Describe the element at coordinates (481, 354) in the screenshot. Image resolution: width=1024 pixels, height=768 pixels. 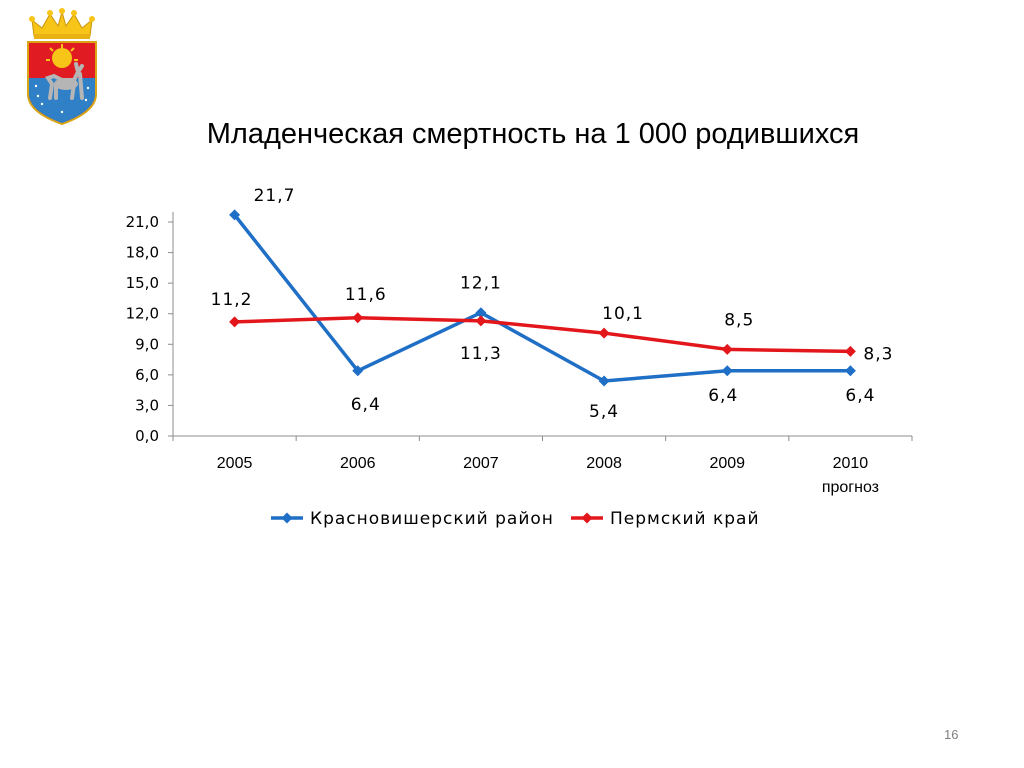
I see `data-label: 11,3` at that location.